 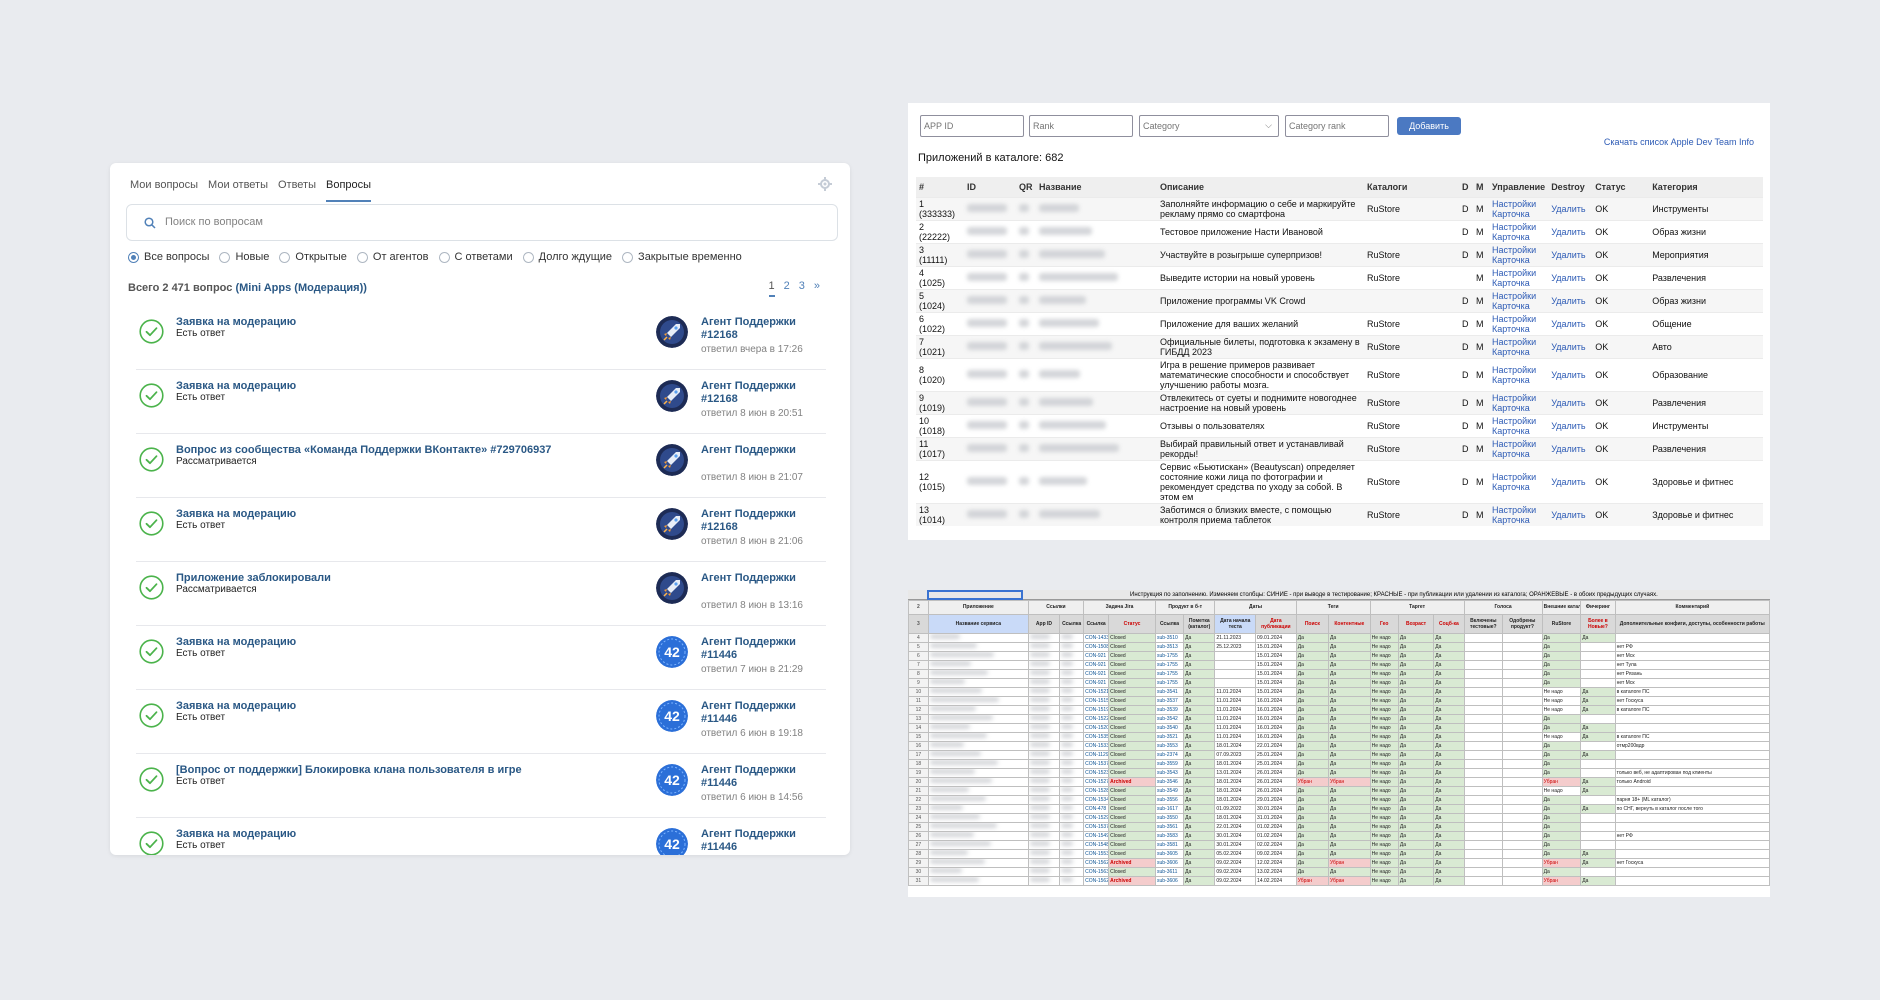 What do you see at coordinates (1692, 773) in the screenshot?
I see `comment-cell: только веб, не адаптирован под клиенты` at bounding box center [1692, 773].